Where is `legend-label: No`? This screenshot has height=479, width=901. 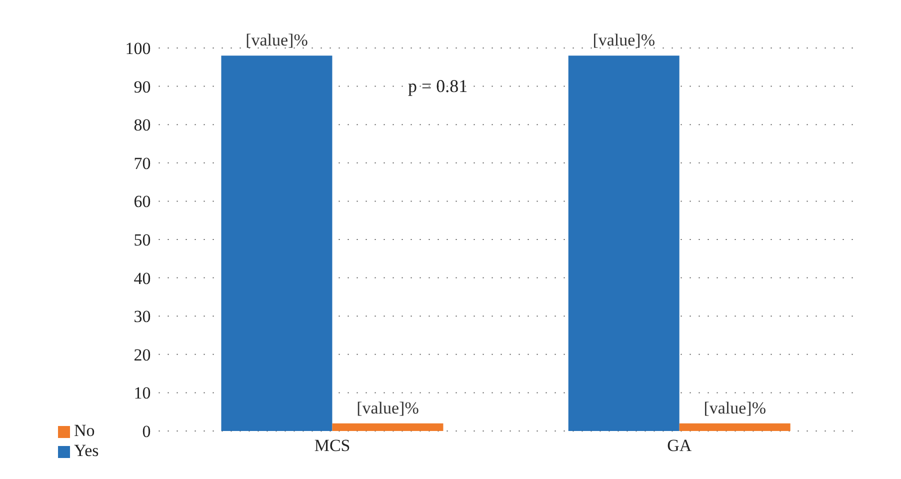 legend-label: No is located at coordinates (84, 430).